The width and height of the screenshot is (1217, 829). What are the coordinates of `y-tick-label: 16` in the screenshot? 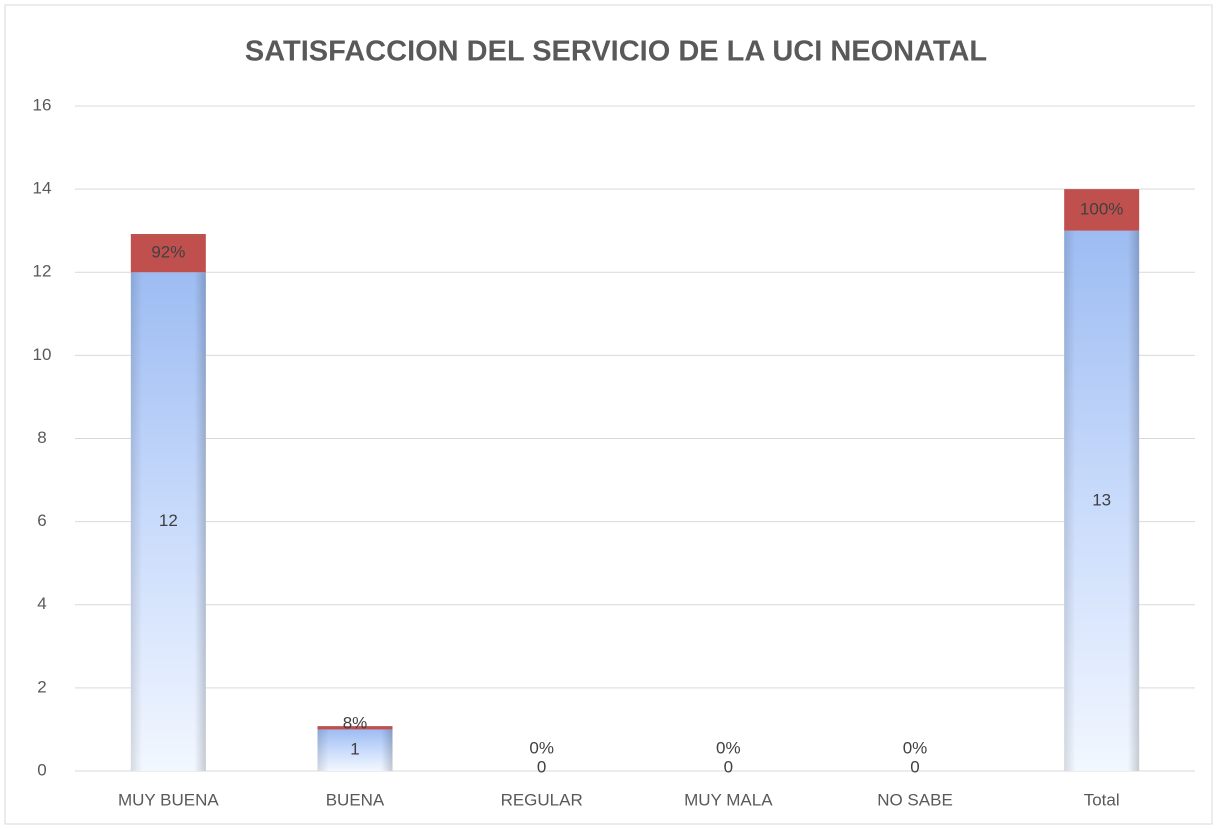 It's located at (42, 104).